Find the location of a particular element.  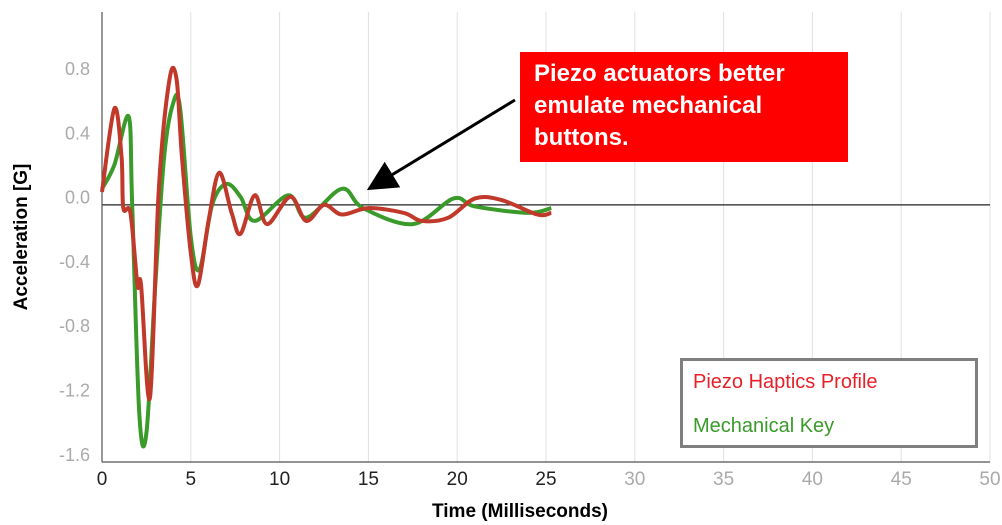

y-axis-label: Acceleration [G] is located at coordinates (21, 237).